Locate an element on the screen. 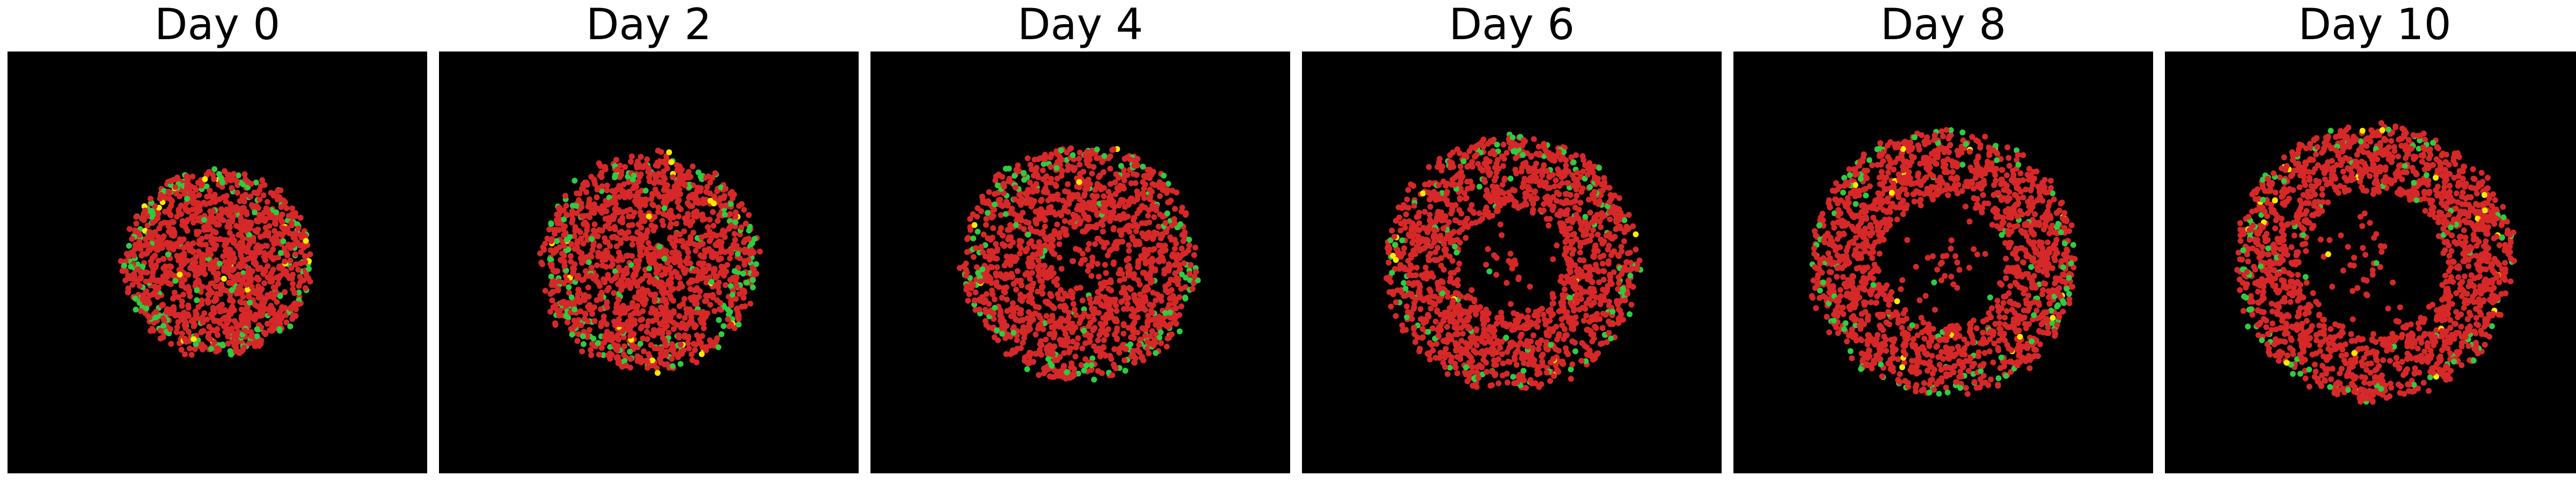 The height and width of the screenshot is (483, 2576). scatter-plot-area is located at coordinates (217, 262).